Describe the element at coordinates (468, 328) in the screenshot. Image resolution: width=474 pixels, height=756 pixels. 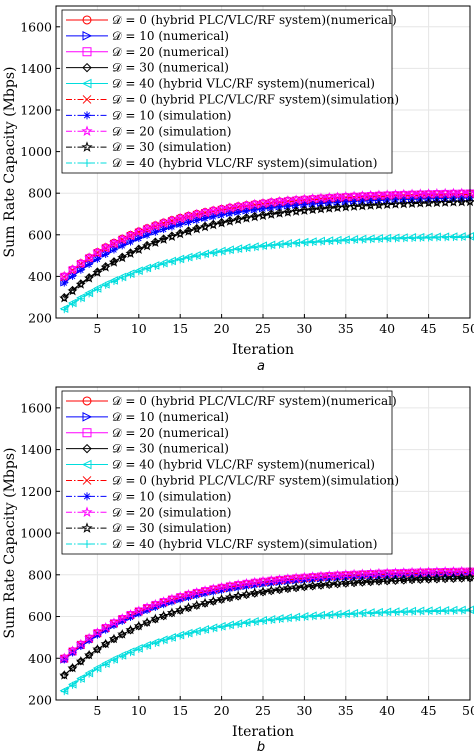
I see `x-tick-label: 50` at that location.